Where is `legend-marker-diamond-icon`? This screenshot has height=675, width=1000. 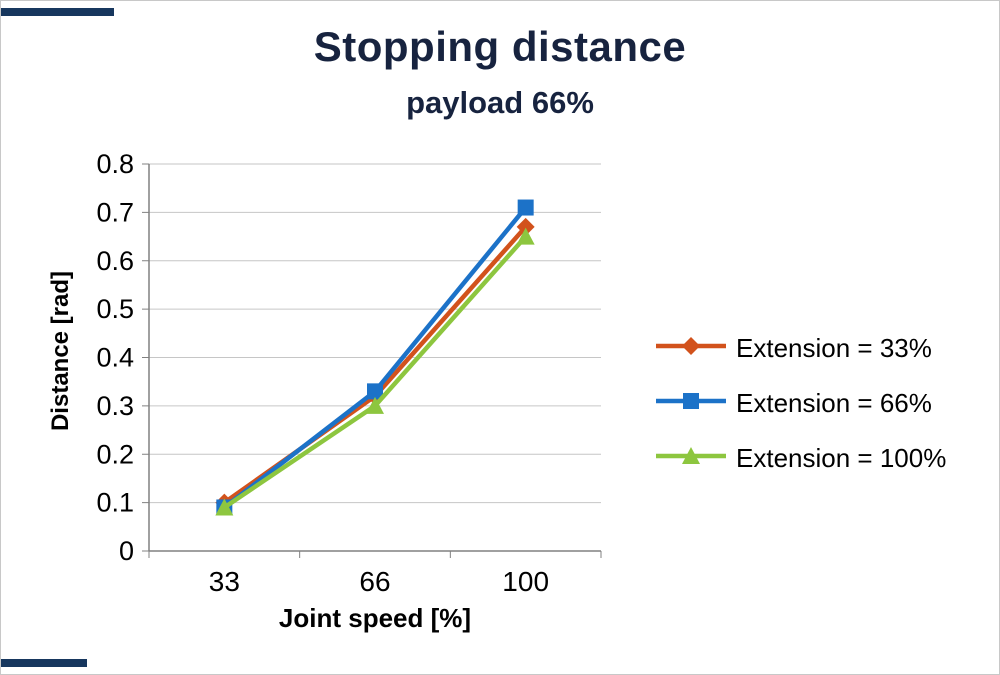 legend-marker-diamond-icon is located at coordinates (691, 348).